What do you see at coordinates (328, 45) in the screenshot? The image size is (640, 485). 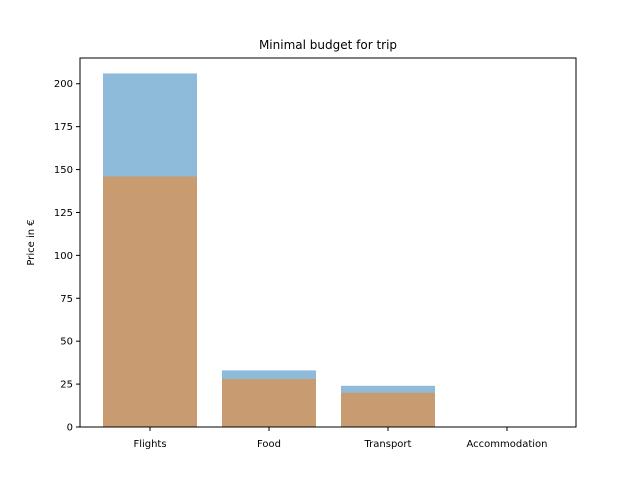 I see `chart-title: Minimal budget for trip` at bounding box center [328, 45].